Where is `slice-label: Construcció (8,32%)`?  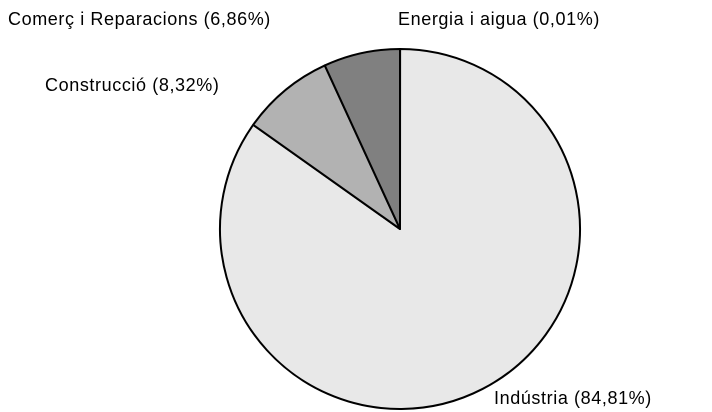
slice-label: Construcció (8,32%) is located at coordinates (132, 85).